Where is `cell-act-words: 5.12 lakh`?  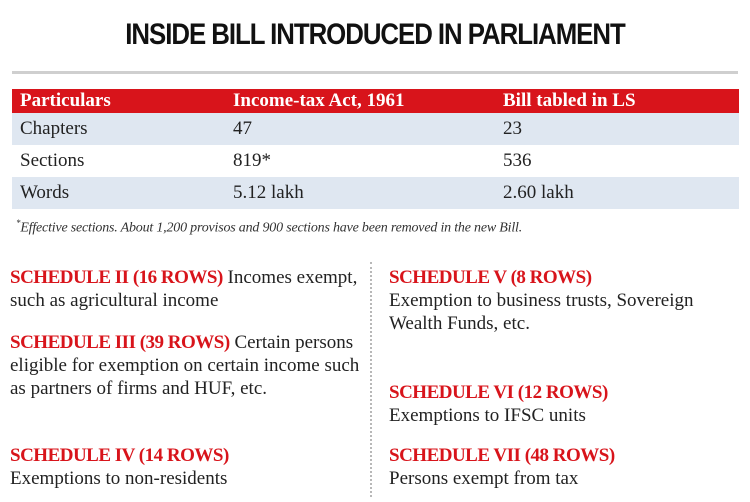
cell-act-words: 5.12 lakh is located at coordinates (360, 193).